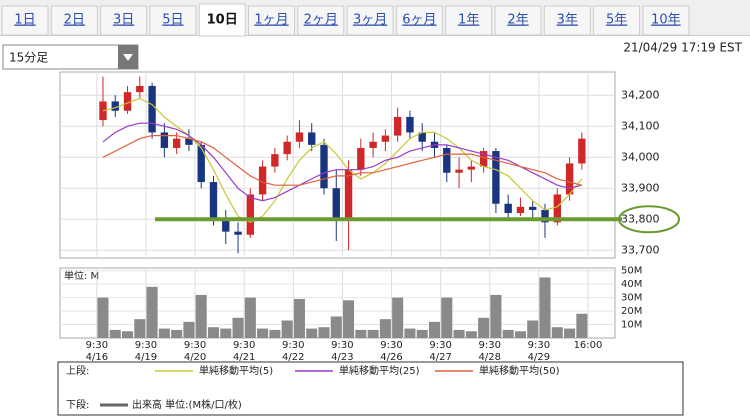 The height and width of the screenshot is (417, 750). What do you see at coordinates (128, 57) in the screenshot?
I see `select-arrow` at bounding box center [128, 57].